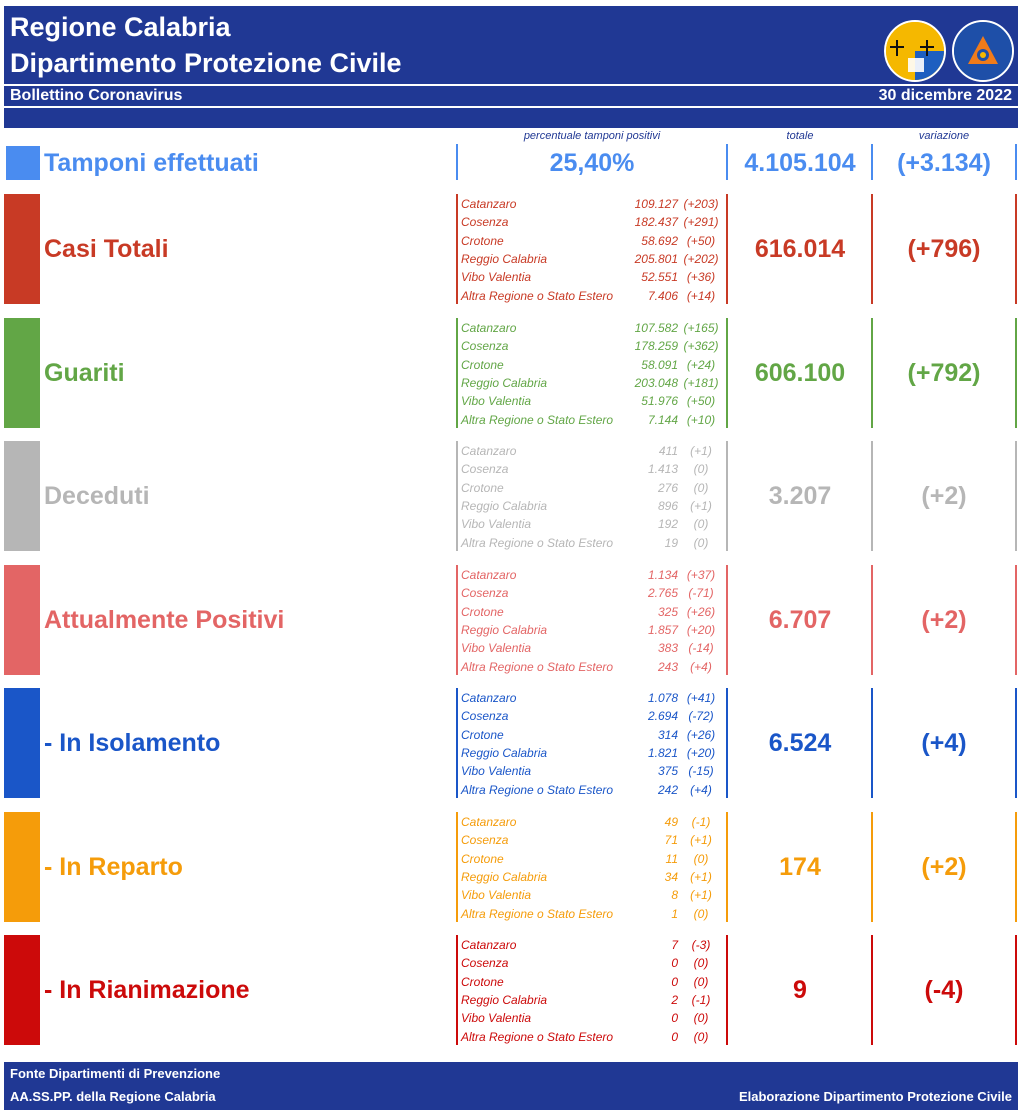 The height and width of the screenshot is (1115, 1024). I want to click on reparto-province-var: (0), so click(701, 913).